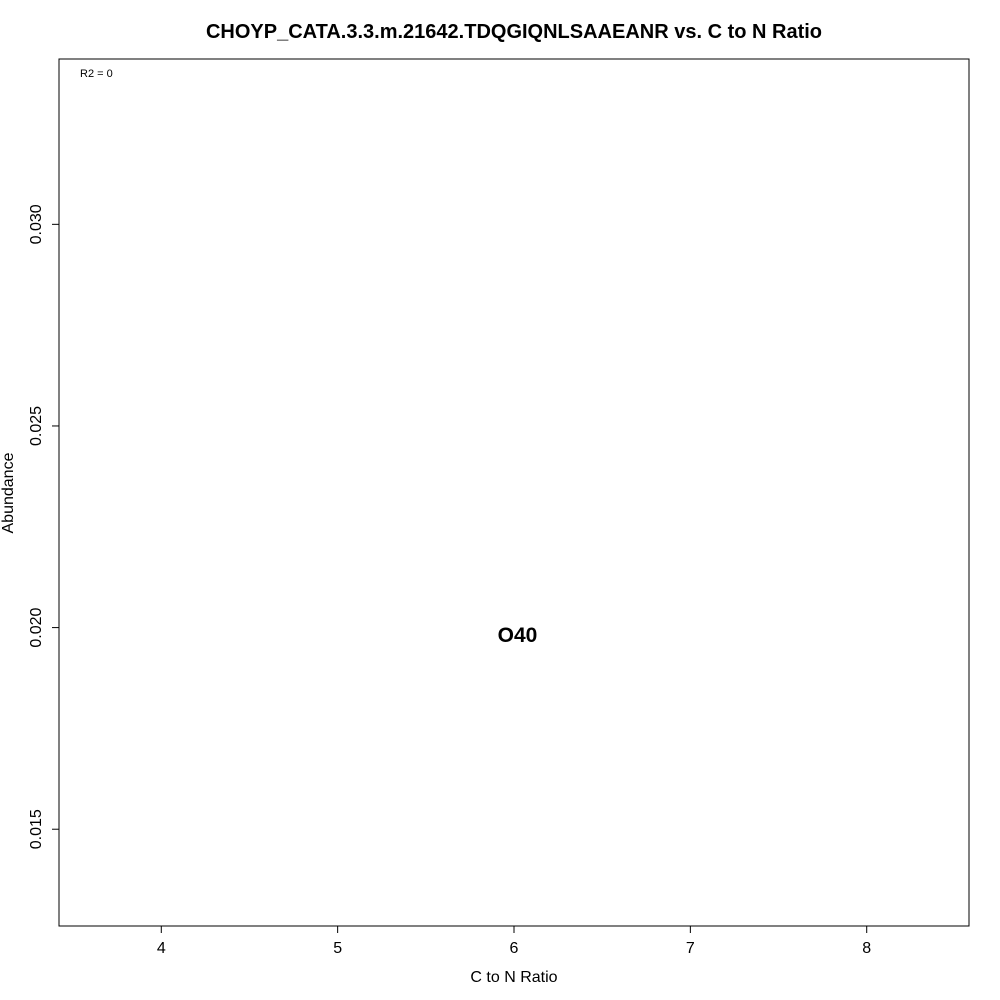 This screenshot has height=1000, width=1000. I want to click on x-tick-label: 6, so click(514, 948).